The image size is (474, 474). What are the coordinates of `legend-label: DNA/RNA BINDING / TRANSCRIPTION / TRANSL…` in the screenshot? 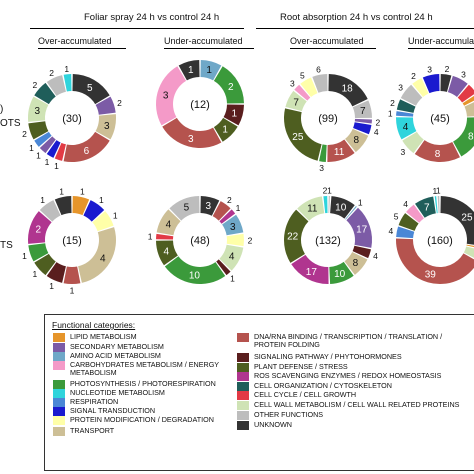 It's located at (348, 340).